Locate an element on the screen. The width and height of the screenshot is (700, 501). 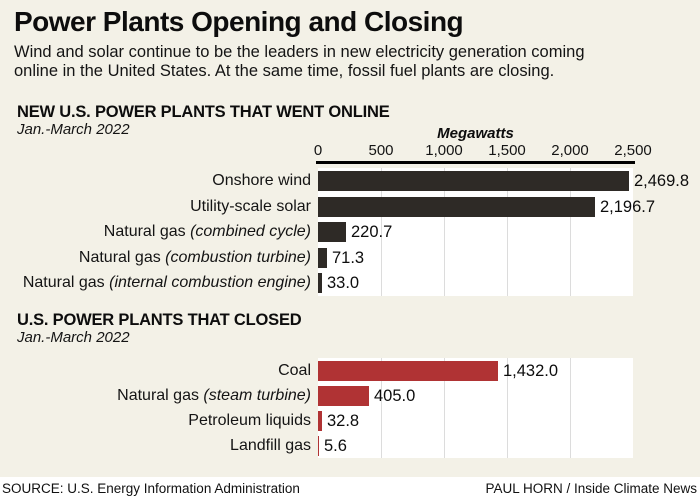
value-label: 220.7 is located at coordinates (372, 232).